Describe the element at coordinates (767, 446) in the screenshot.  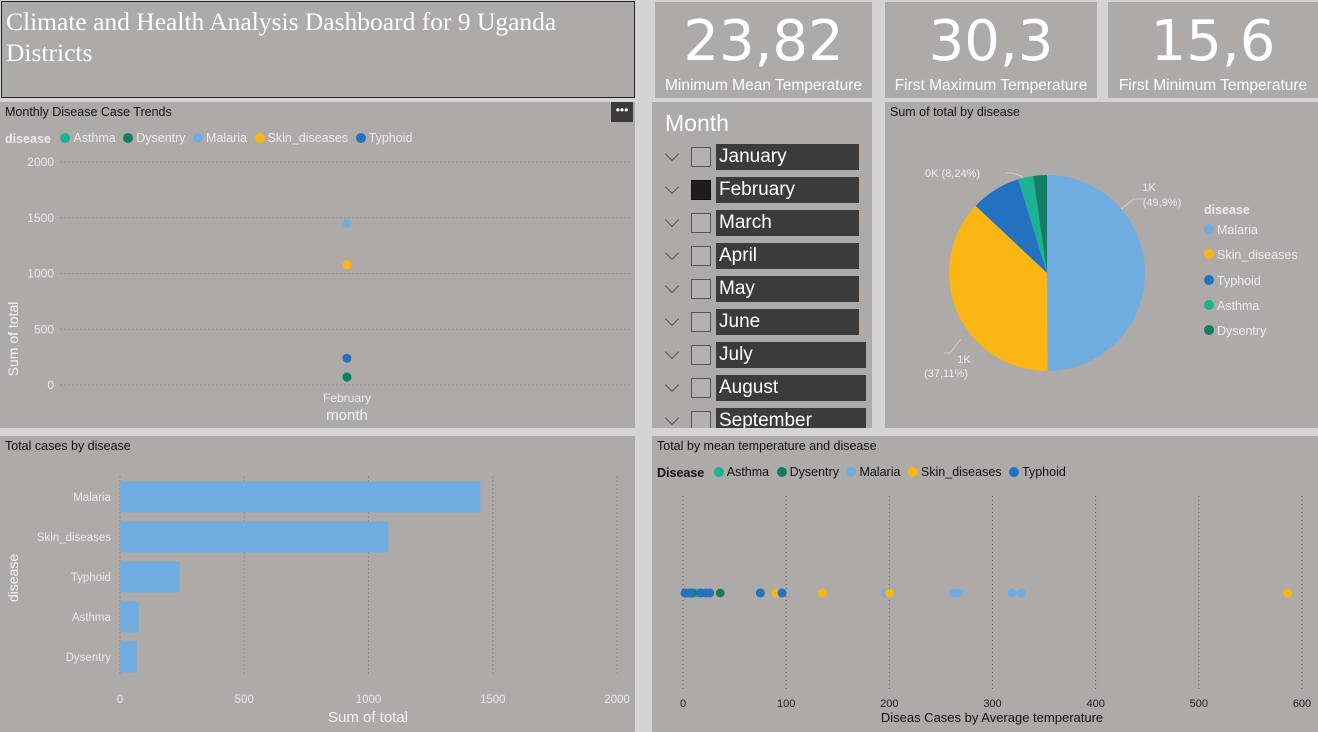
I see `panel-title: Total by mean temperature and disease` at that location.